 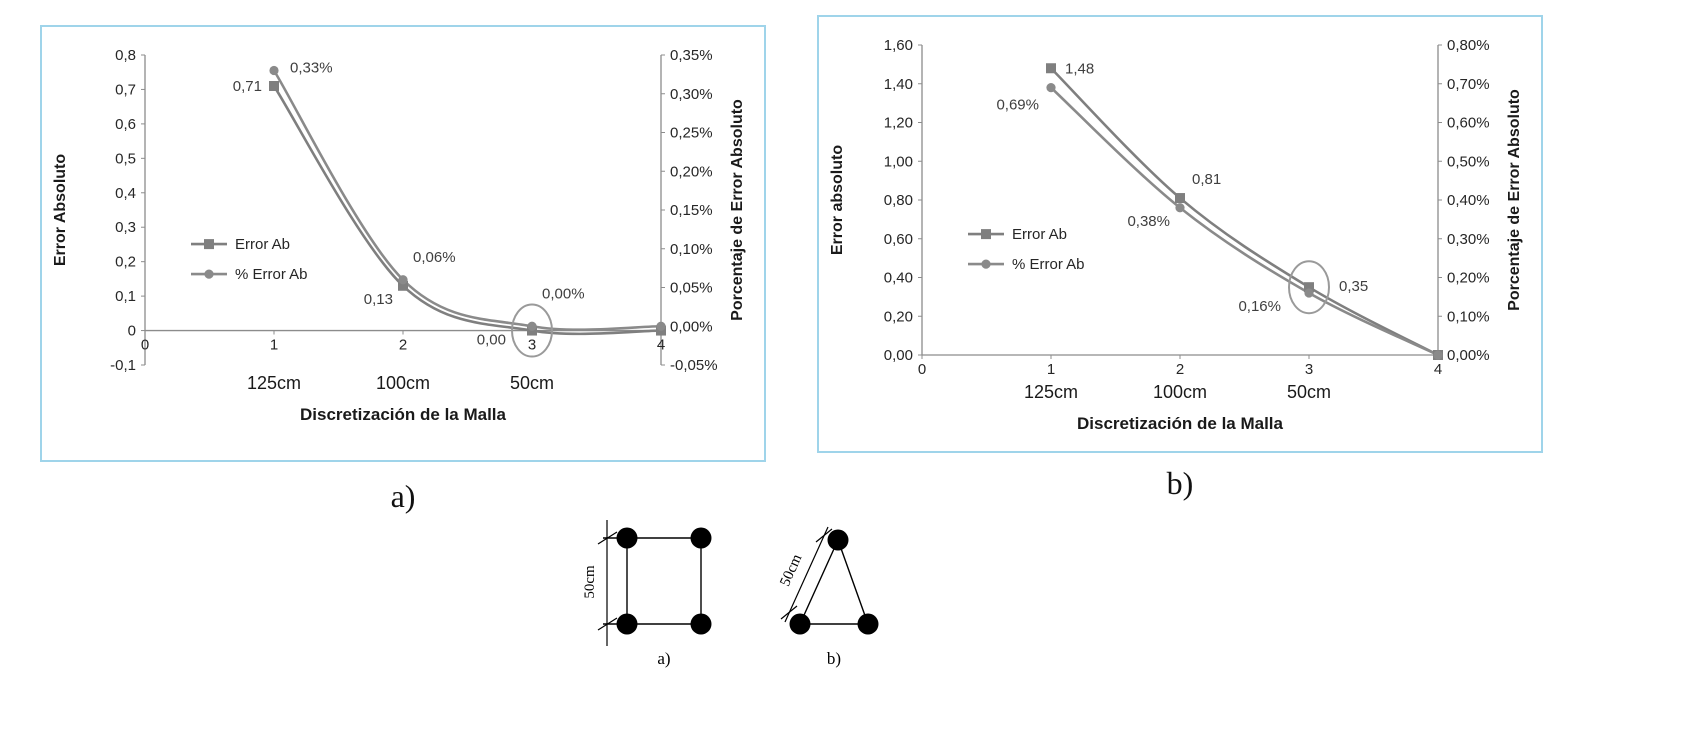 What do you see at coordinates (125, 89) in the screenshot?
I see `left-axis-tick-label: 0,7` at bounding box center [125, 89].